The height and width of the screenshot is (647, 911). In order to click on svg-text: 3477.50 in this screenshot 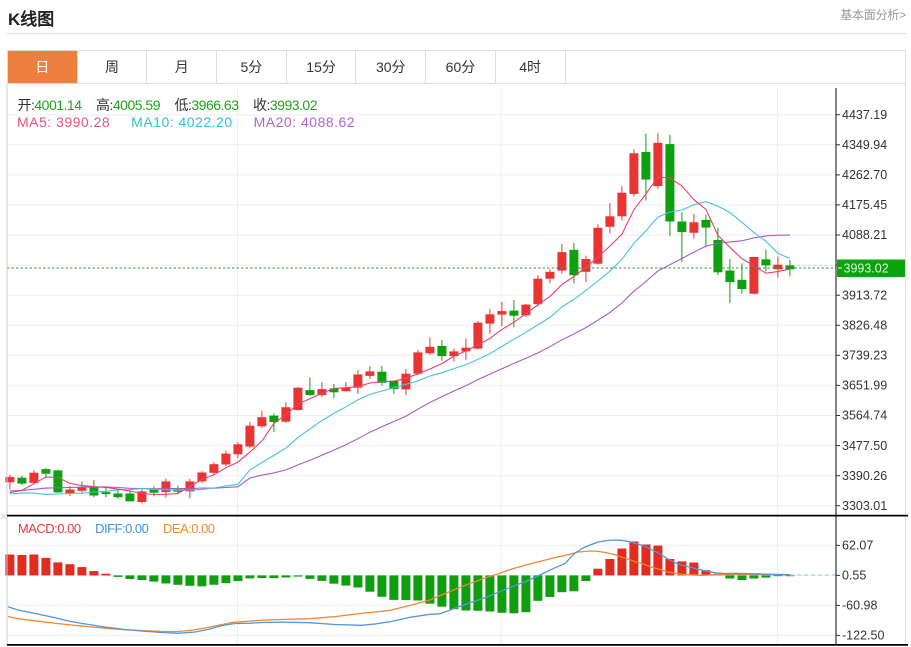, I will do `click(864, 446)`.